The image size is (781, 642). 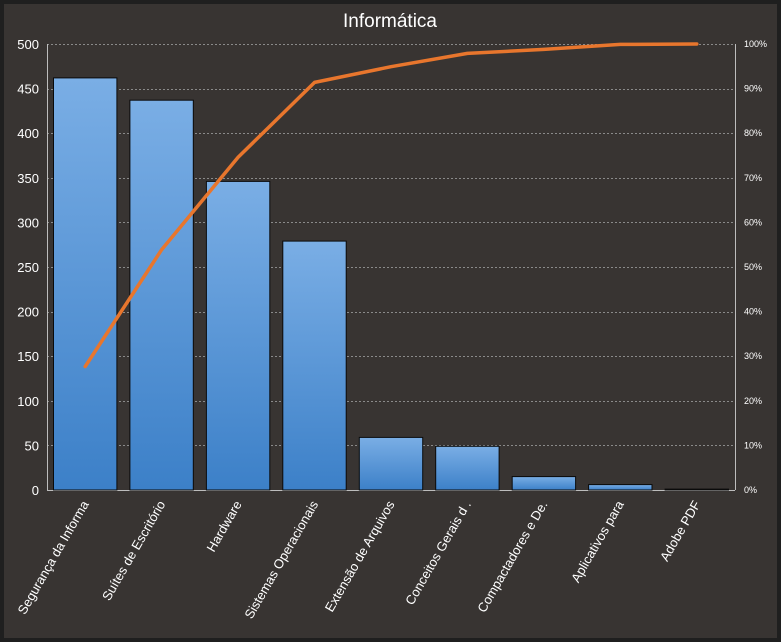 I want to click on right-tick-label: 60%, so click(x=753, y=222).